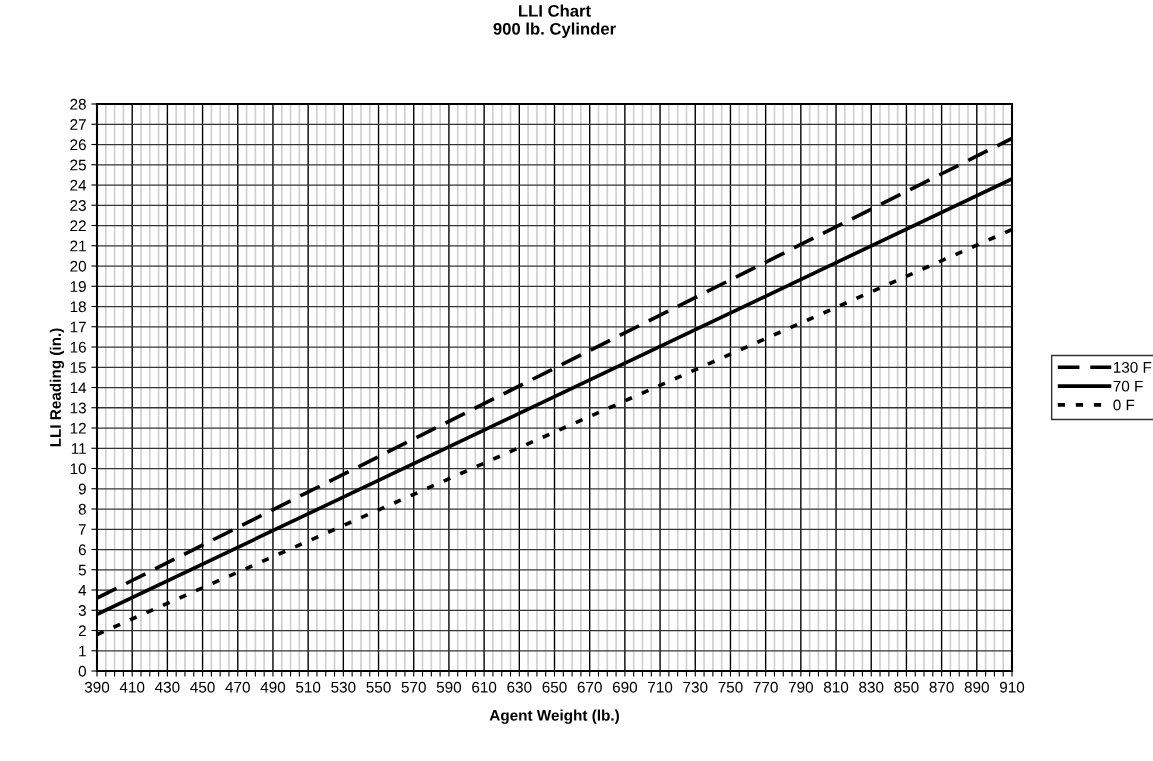  What do you see at coordinates (273, 687) in the screenshot?
I see `x-tick-label: 490` at bounding box center [273, 687].